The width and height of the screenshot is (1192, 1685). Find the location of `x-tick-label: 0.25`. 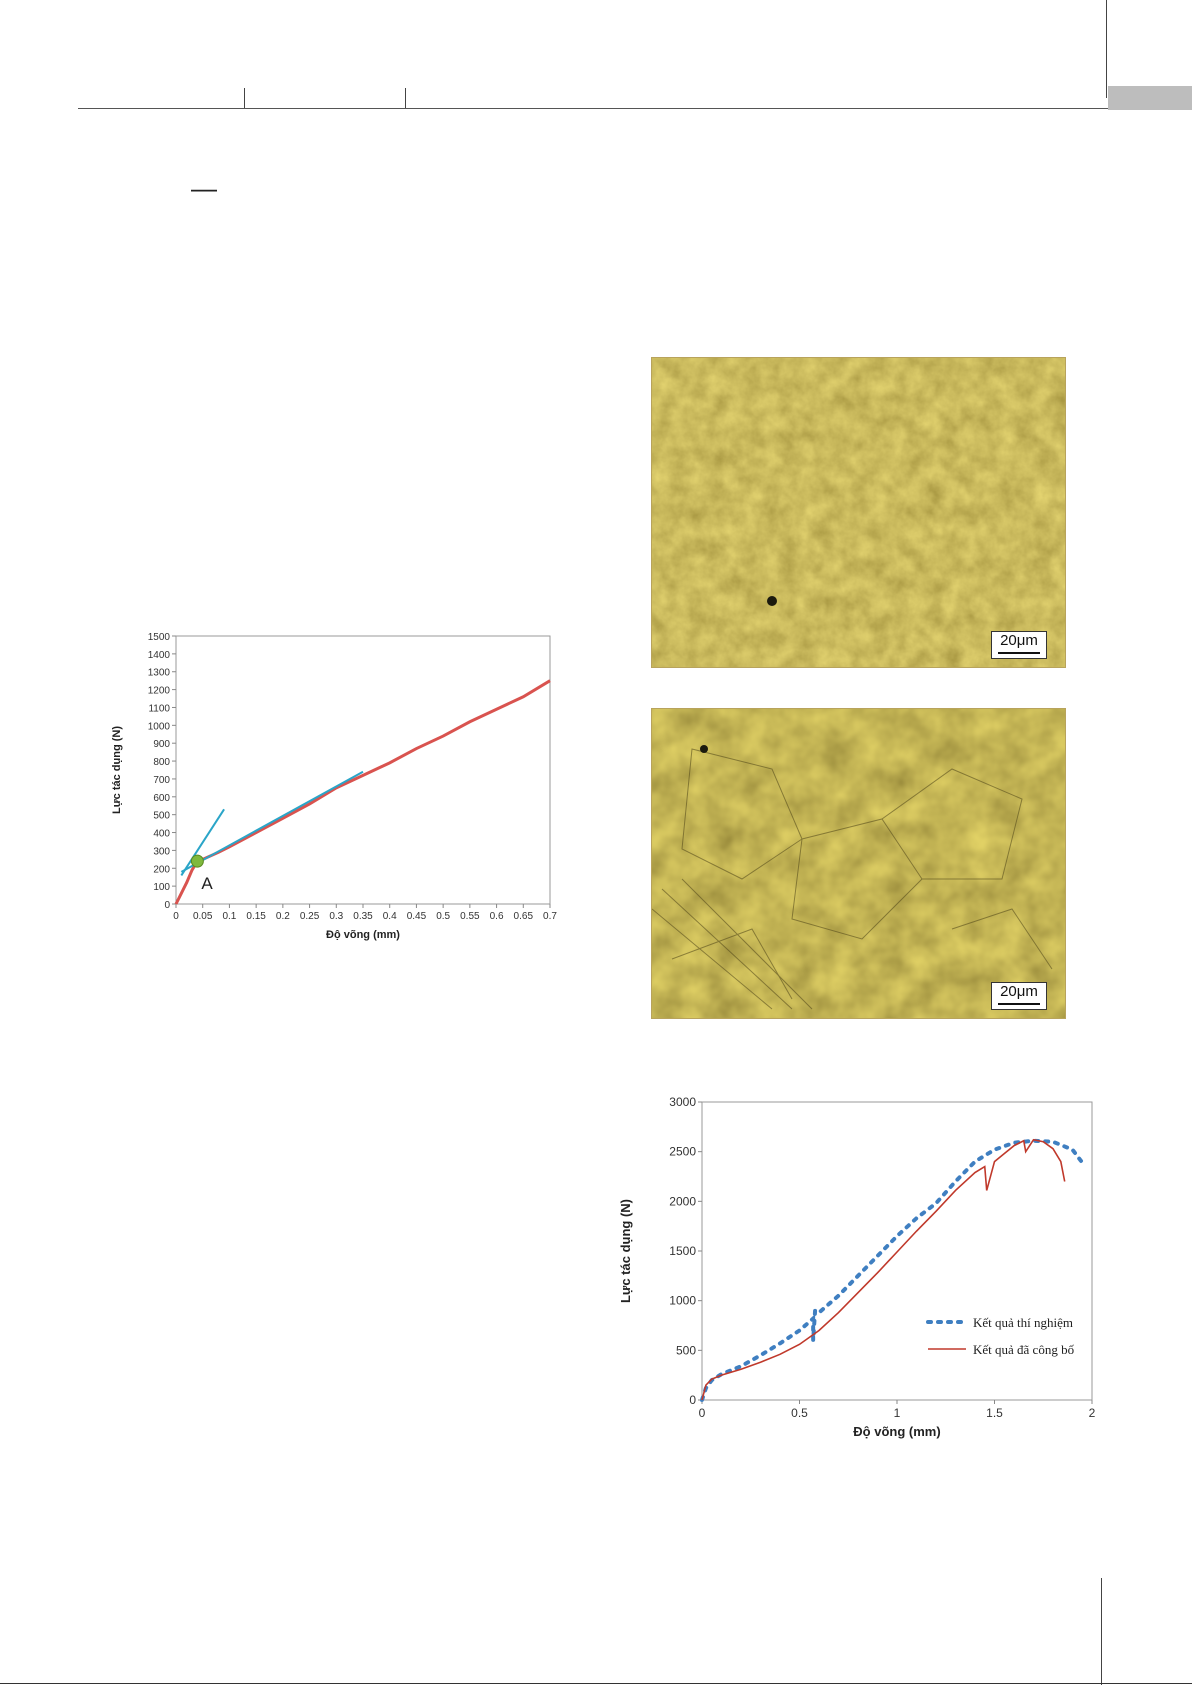

x-tick-label: 0.25 is located at coordinates (310, 916).